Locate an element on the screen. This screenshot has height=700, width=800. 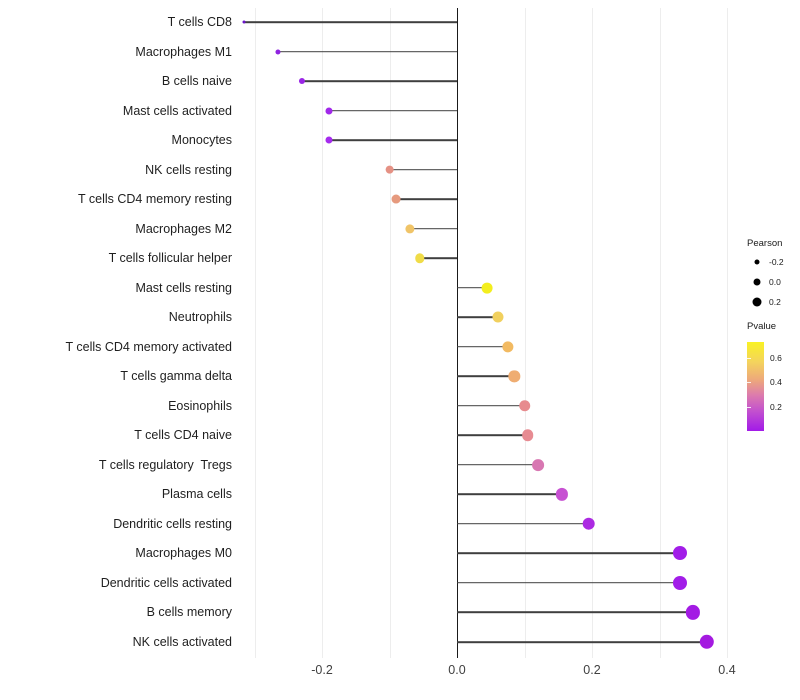
row-label: Plasma cells is located at coordinates (196, 494).